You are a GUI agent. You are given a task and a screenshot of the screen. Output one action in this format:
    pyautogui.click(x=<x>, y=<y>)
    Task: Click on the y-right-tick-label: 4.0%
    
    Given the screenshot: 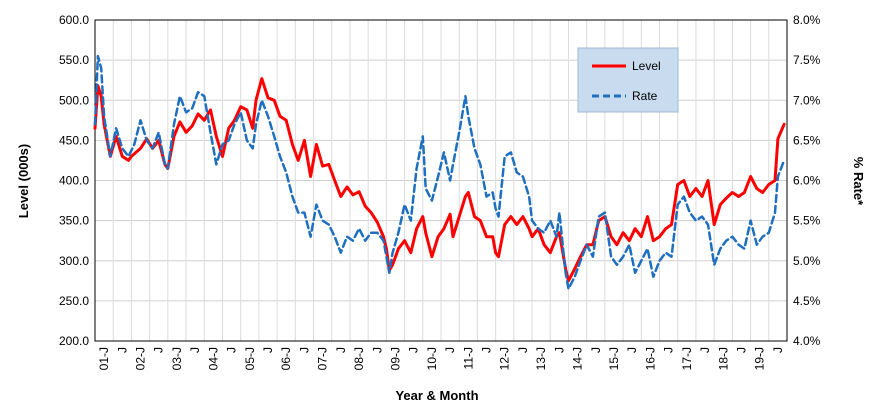 What is the action you would take?
    pyautogui.click(x=807, y=341)
    